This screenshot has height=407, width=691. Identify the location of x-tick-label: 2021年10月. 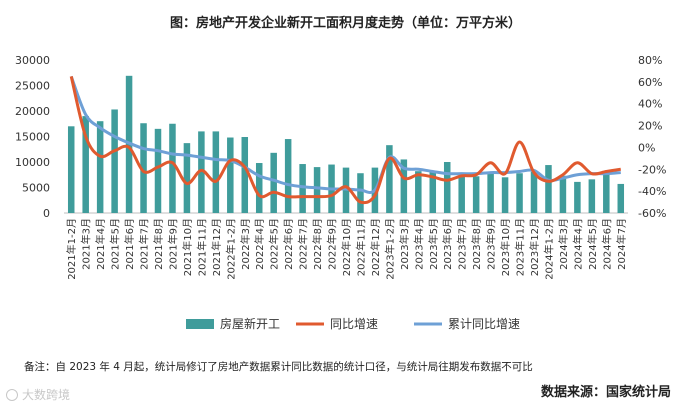
(187, 247).